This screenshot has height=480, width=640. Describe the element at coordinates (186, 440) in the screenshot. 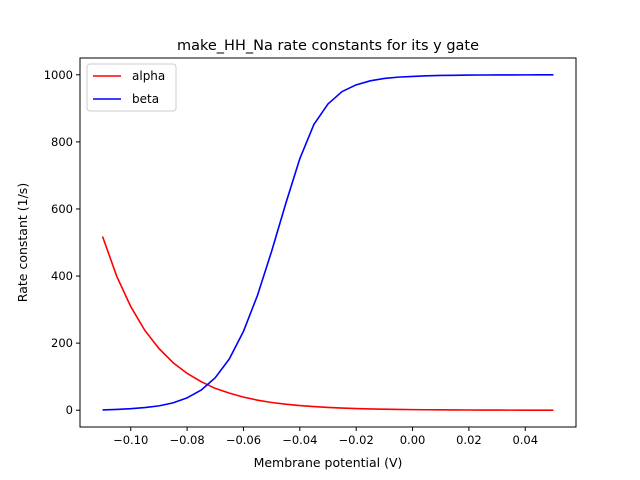

I see `x-tick-label: −0.08` at that location.